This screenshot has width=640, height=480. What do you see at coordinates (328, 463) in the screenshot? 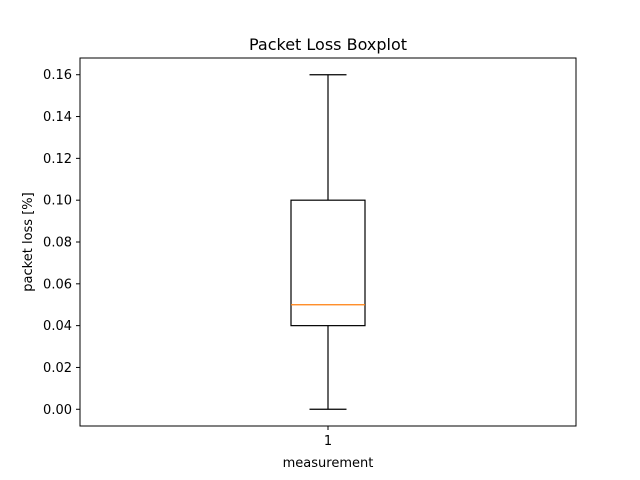
I see `x-axis-label: measurement` at bounding box center [328, 463].